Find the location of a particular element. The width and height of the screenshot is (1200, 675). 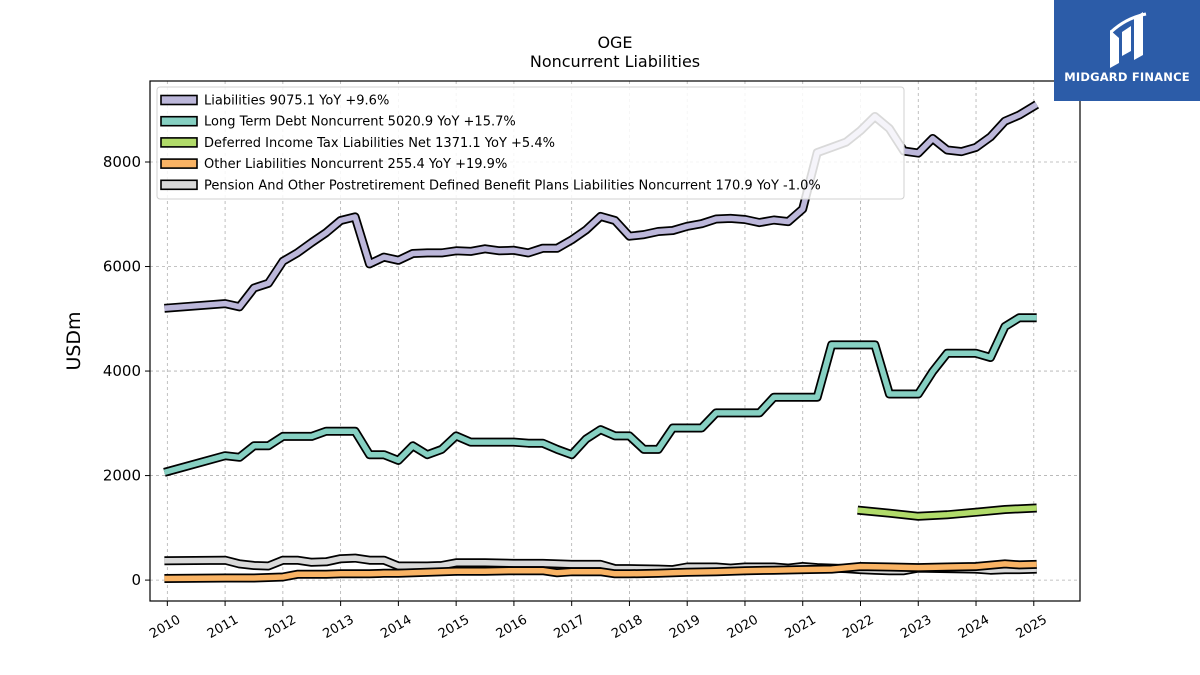

x-tick-label: 2018 is located at coordinates (627, 627).